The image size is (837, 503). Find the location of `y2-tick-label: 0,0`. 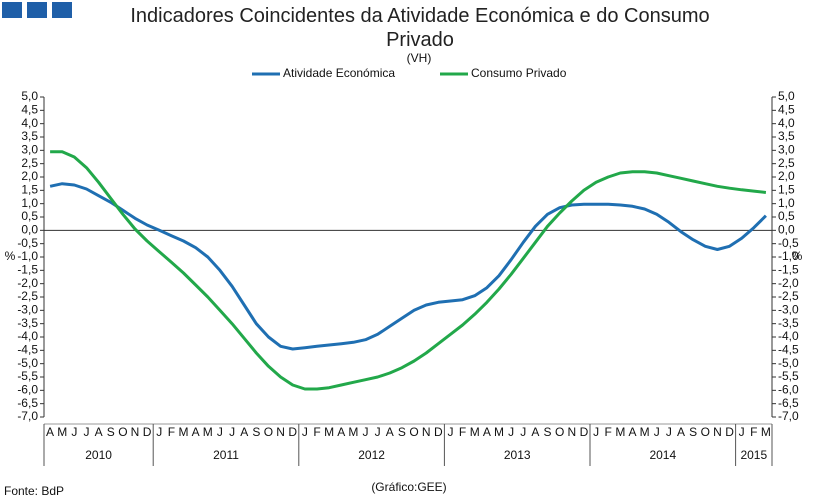

y2-tick-label: 0,0 is located at coordinates (786, 230).